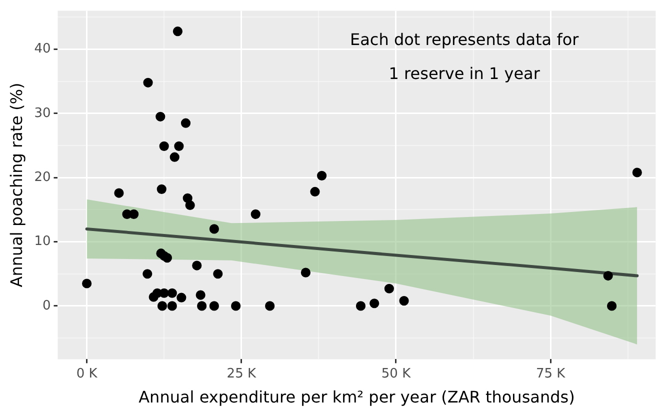 Image resolution: width=661 pixels, height=414 pixels. What do you see at coordinates (241, 374) in the screenshot?
I see `x-tick-label: 25 K` at bounding box center [241, 374].